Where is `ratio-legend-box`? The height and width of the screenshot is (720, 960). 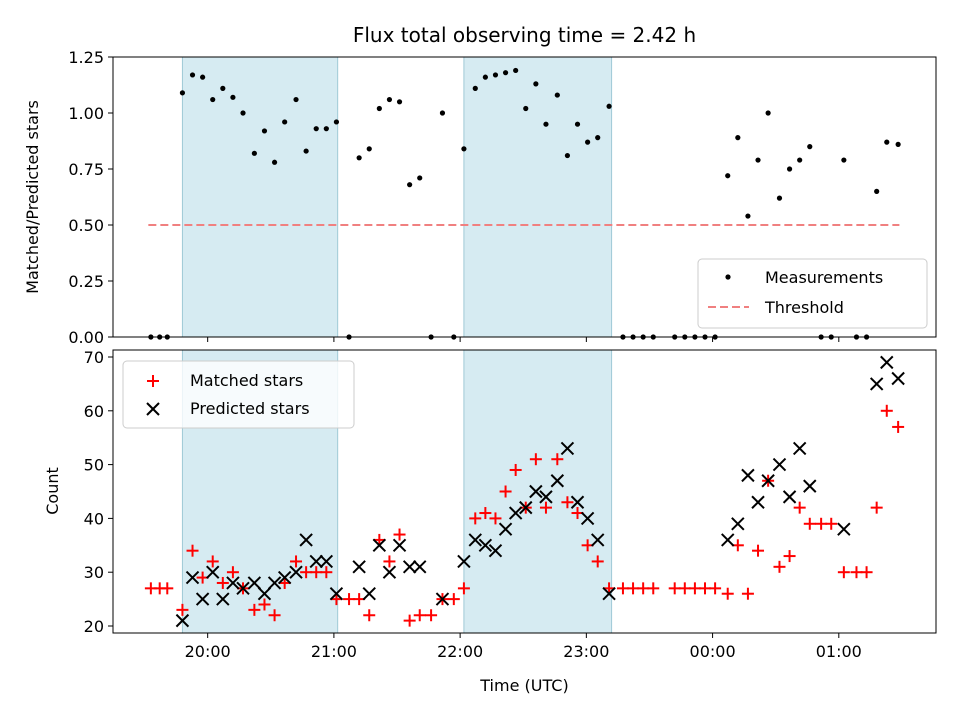 ratio-legend-box is located at coordinates (812, 293).